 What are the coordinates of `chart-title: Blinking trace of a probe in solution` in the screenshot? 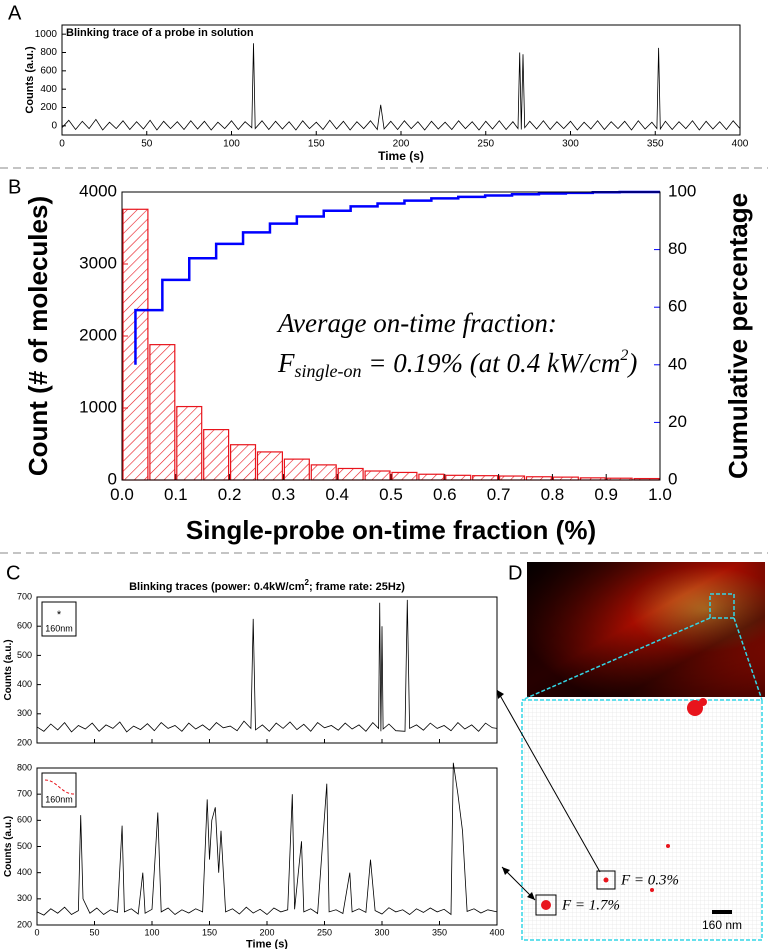 It's located at (160, 33).